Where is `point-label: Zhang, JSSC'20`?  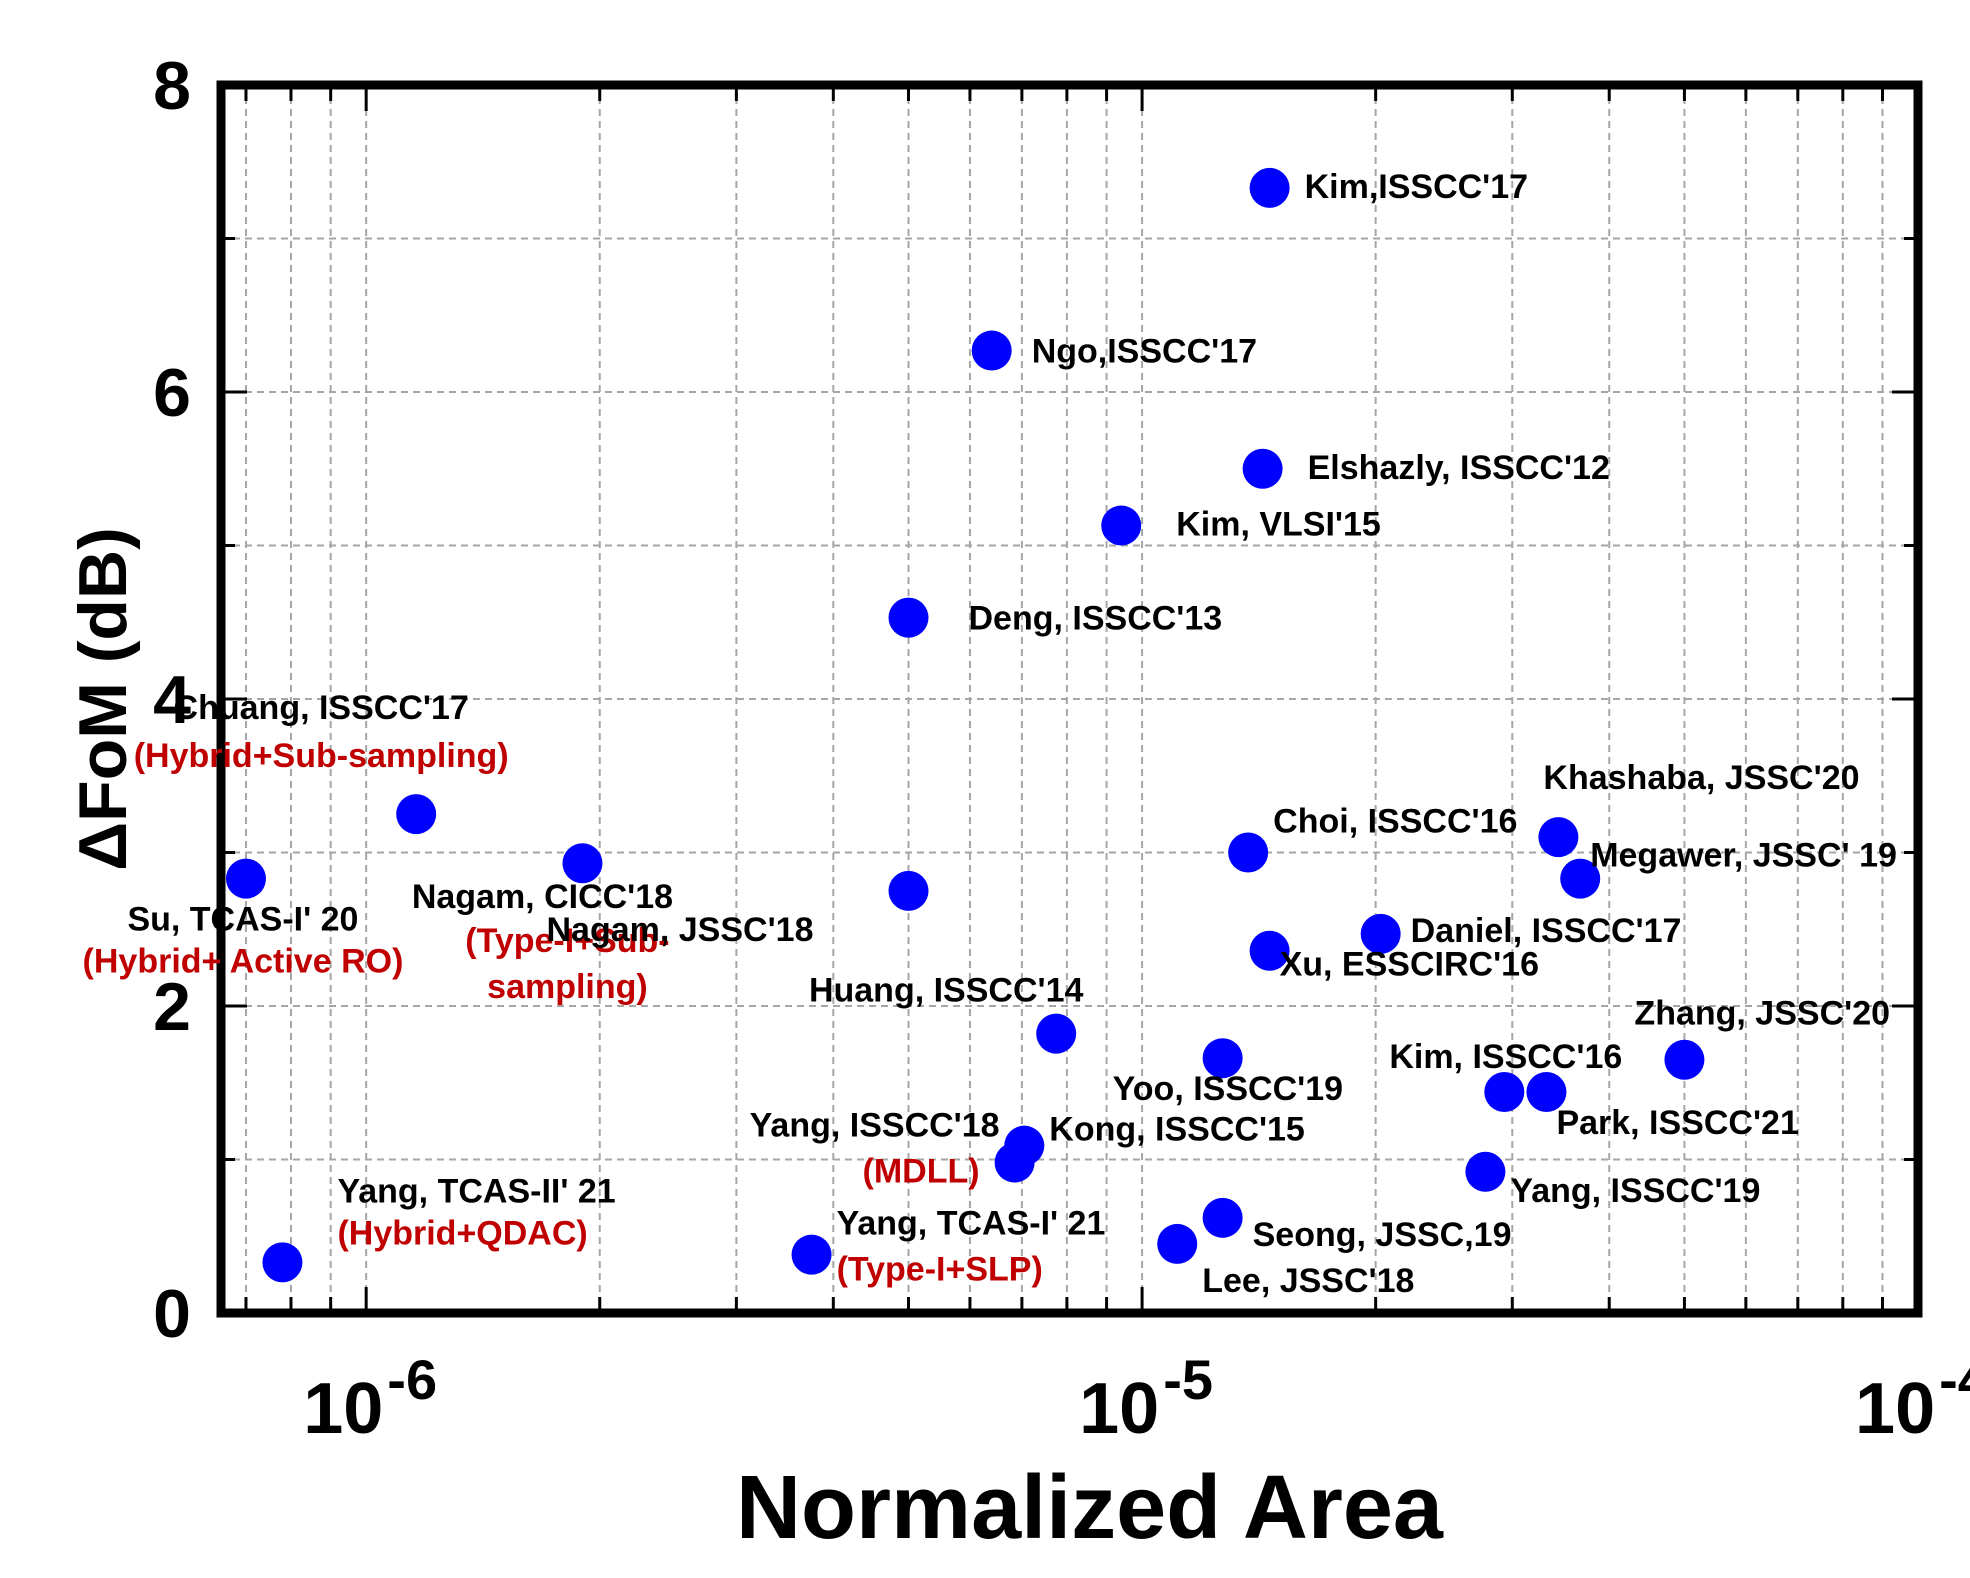
point-label: Zhang, JSSC'20 is located at coordinates (1762, 1014).